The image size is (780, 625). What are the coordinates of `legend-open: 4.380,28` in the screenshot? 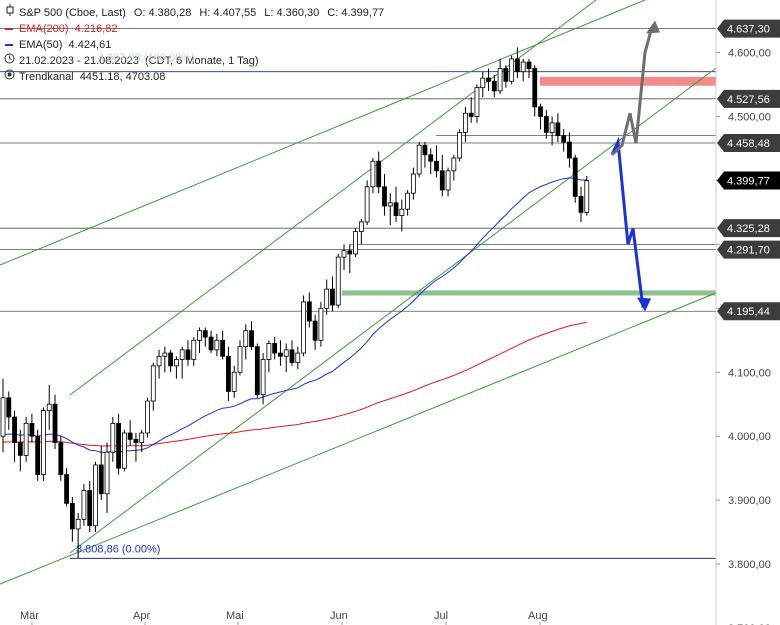 It's located at (170, 12).